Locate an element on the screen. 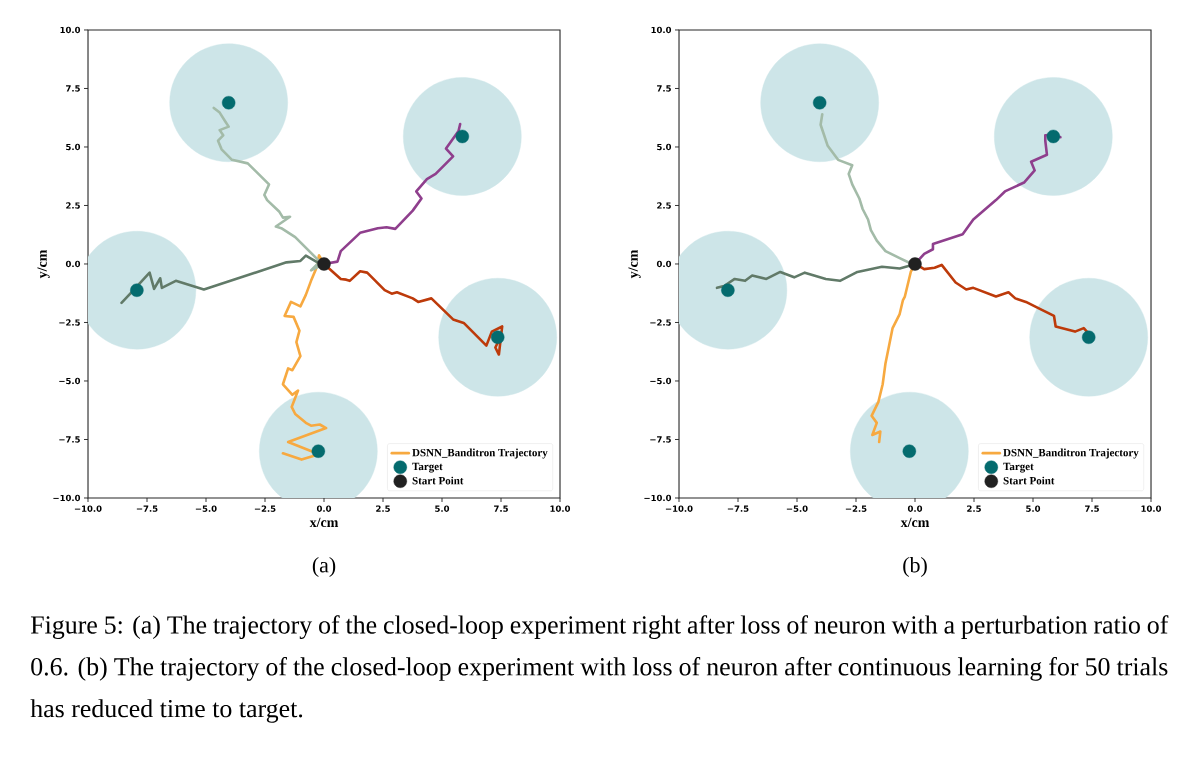 This screenshot has width=1189, height=767. text: (a) is located at coordinates (324, 567).